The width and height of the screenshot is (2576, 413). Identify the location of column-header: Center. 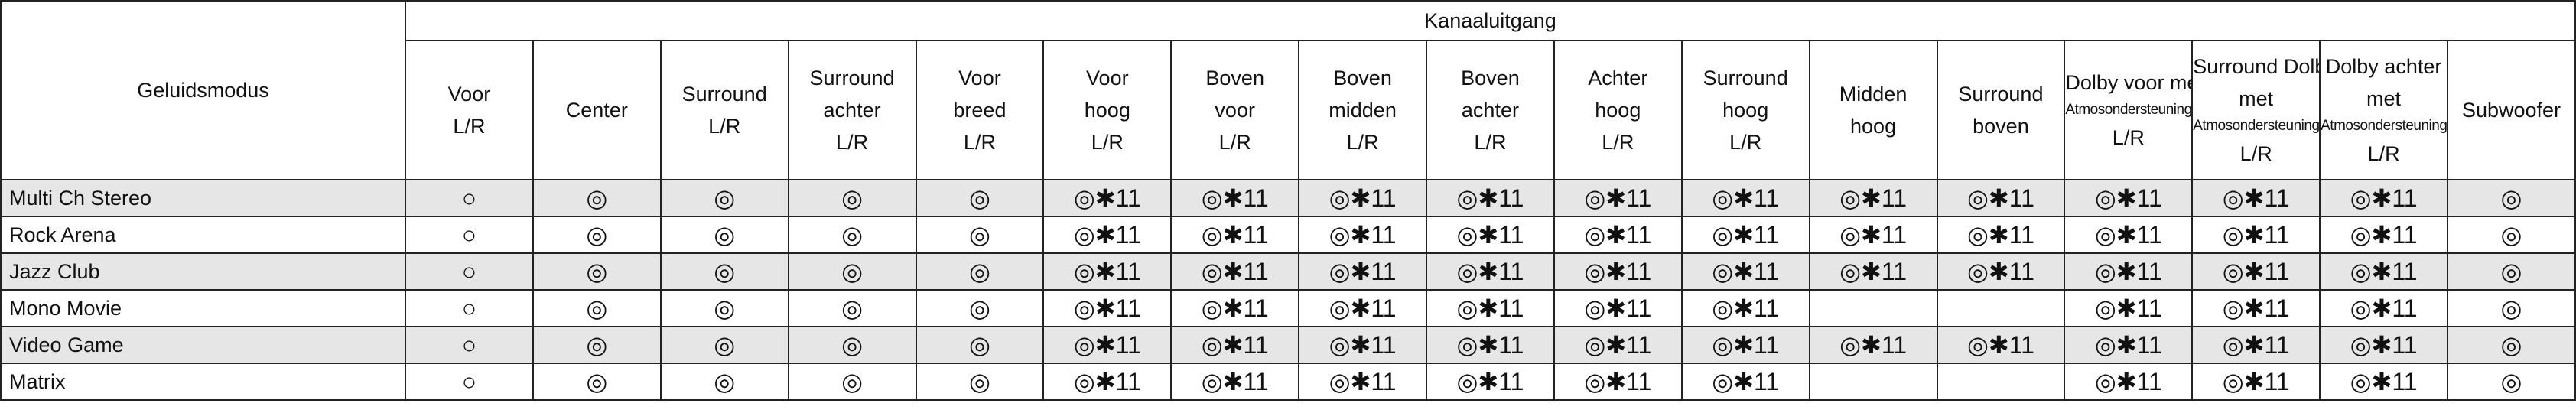
(597, 110).